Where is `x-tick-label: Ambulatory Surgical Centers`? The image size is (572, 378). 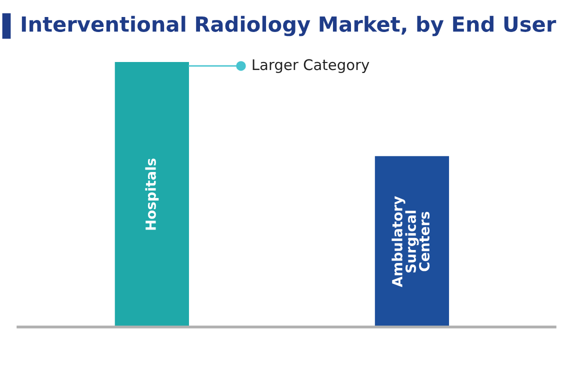
x-tick-label: Ambulatory Surgical Centers is located at coordinates (411, 242).